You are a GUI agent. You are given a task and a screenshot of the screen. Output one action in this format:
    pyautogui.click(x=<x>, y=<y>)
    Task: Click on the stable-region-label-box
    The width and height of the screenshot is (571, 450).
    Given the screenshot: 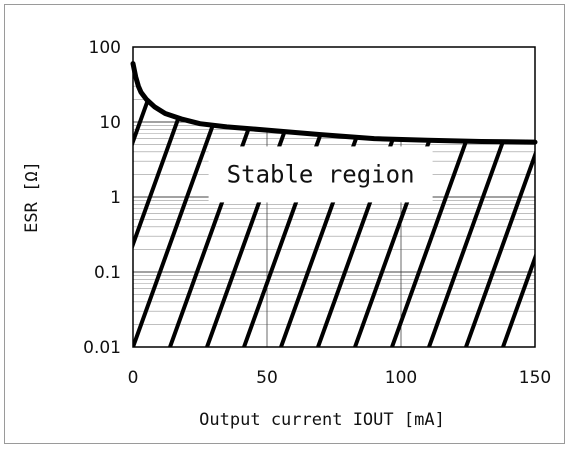 What is the action you would take?
    pyautogui.click(x=320, y=174)
    